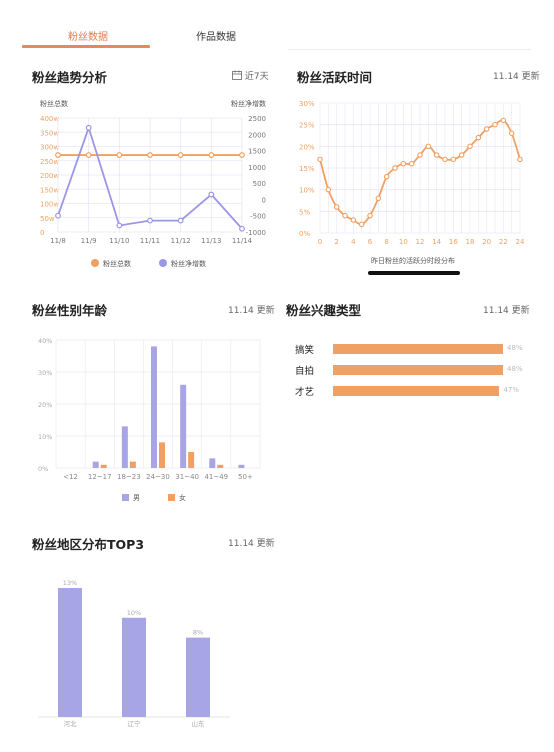 This screenshot has height=752, width=554. What do you see at coordinates (43, 469) in the screenshot?
I see `y-tick-label: 0%` at bounding box center [43, 469].